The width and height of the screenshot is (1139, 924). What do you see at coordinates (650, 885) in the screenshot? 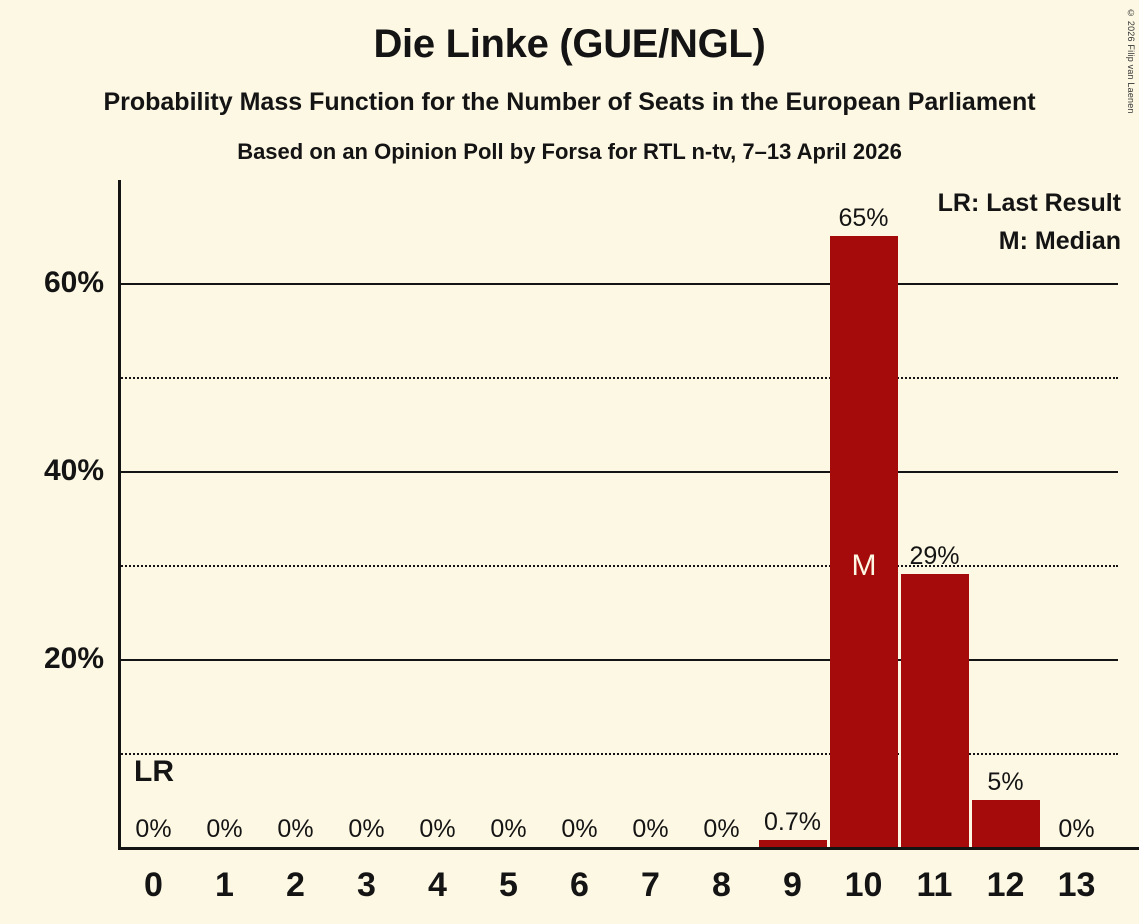
I see `x-axis-tick-label: 7` at bounding box center [650, 885].